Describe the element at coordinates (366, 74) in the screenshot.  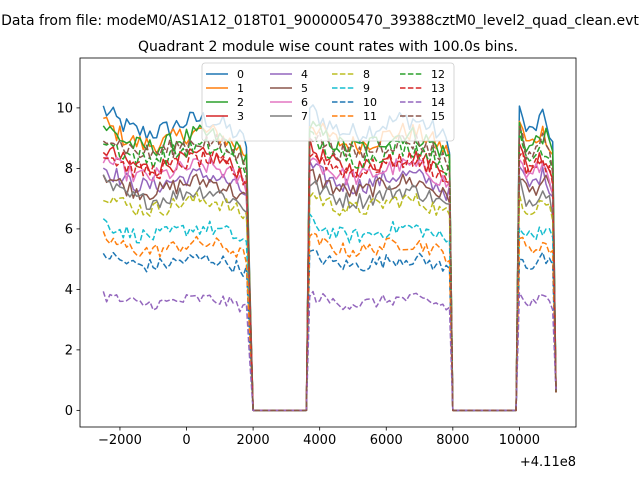
I see `legend-label-8: 8` at that location.